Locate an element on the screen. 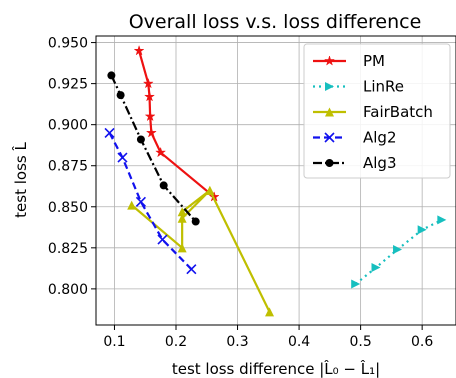 This screenshot has height=378, width=456. legend-marker-fairbatch is located at coordinates (329, 112).